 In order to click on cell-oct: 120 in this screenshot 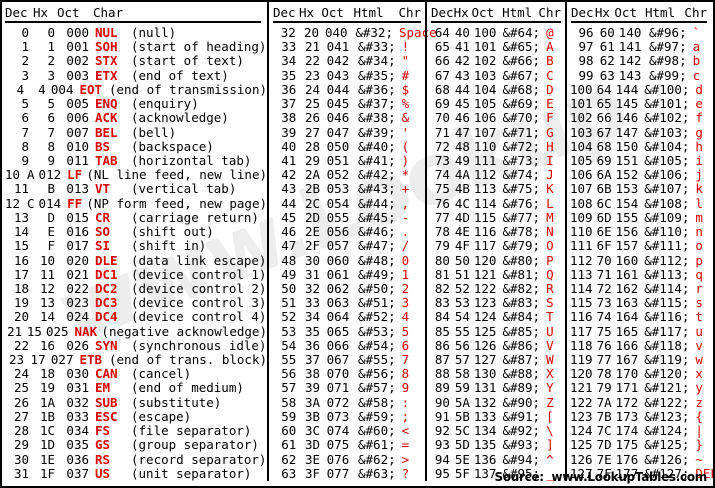, I will do `click(485, 260)`.